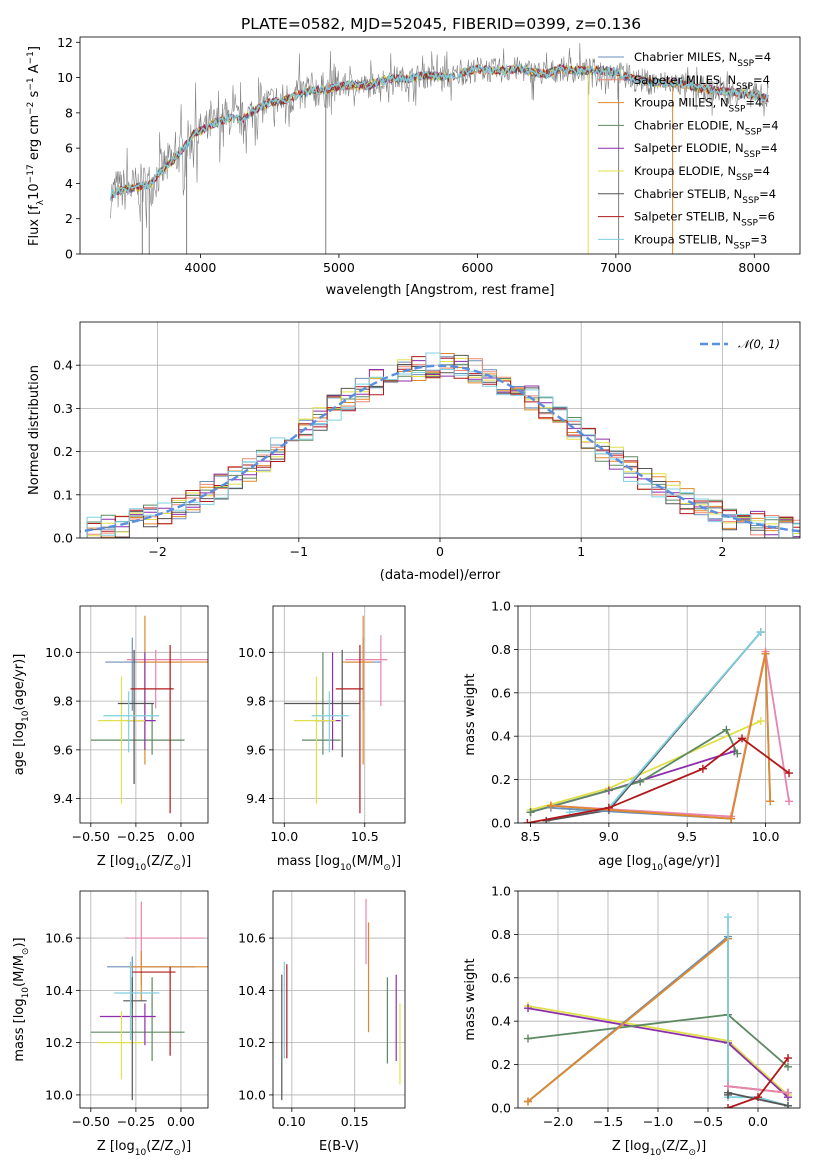 The width and height of the screenshot is (819, 1170). I want to click on mass_vs_Z-ytick-label: 10.6, so click(59, 938).